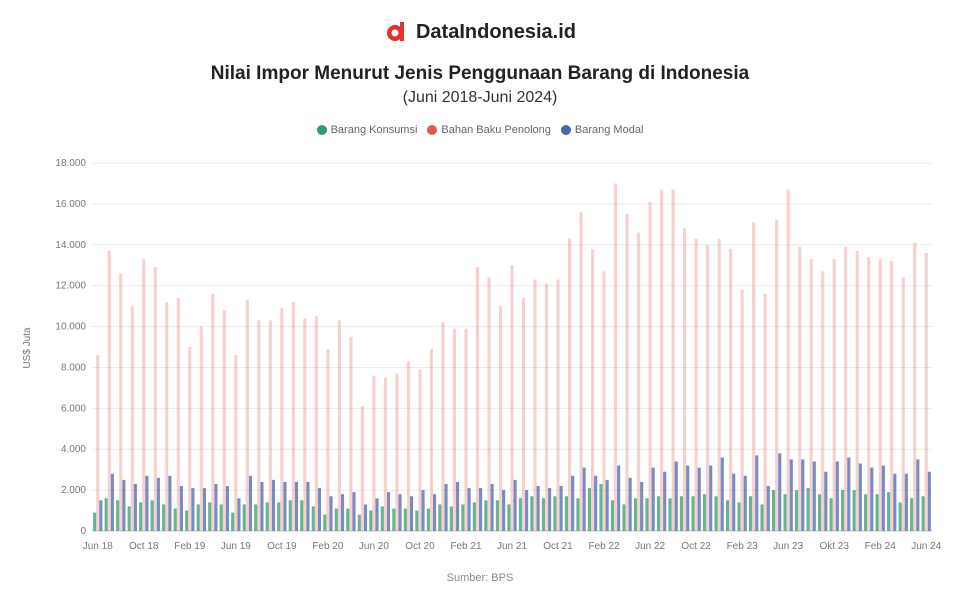  I want to click on d-logo-icon, so click(395, 31).